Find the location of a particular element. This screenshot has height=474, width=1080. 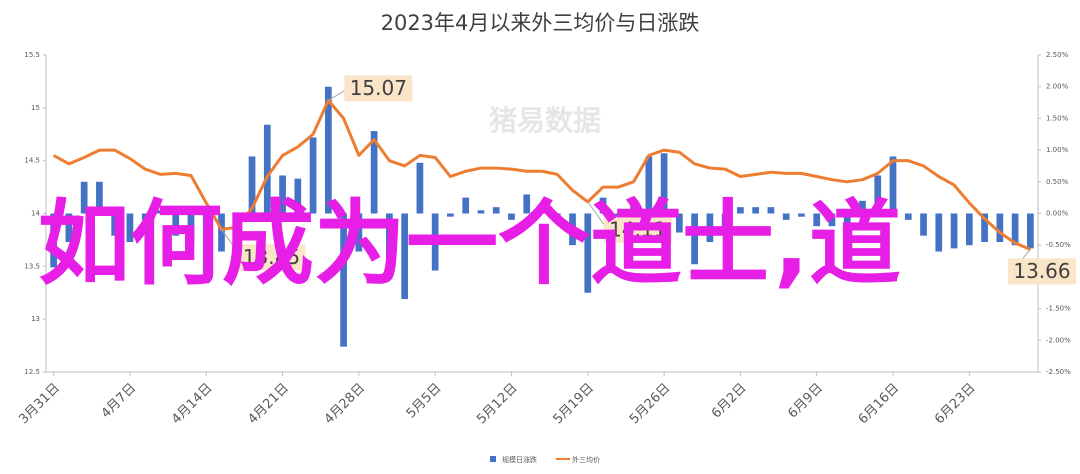

y2-tick-label: -2.00% is located at coordinates (1058, 340).